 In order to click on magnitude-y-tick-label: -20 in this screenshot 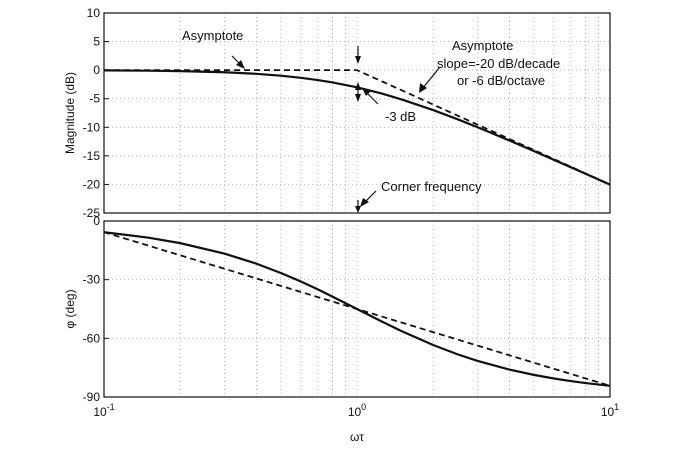, I will do `click(92, 184)`.